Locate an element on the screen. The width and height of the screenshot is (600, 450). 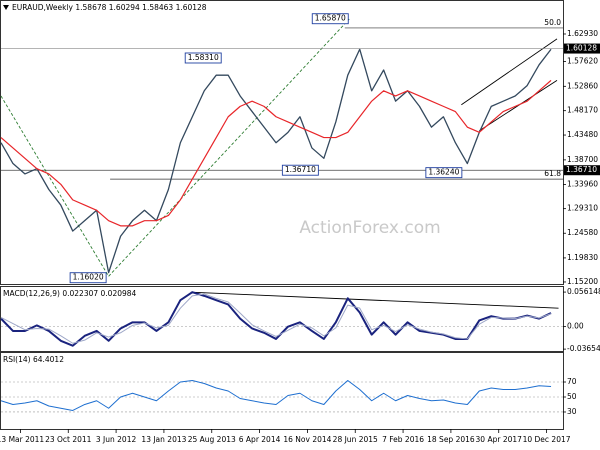
y-tick-label: -0.036546 is located at coordinates (583, 348).